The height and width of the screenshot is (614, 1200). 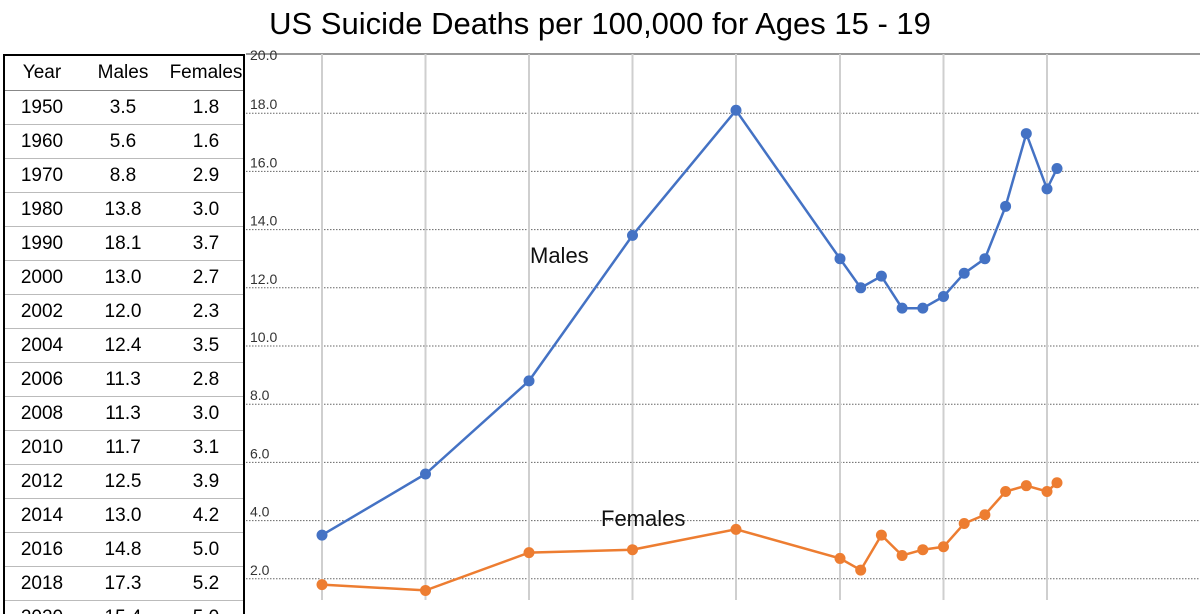 I want to click on series-line-females, so click(x=689, y=537).